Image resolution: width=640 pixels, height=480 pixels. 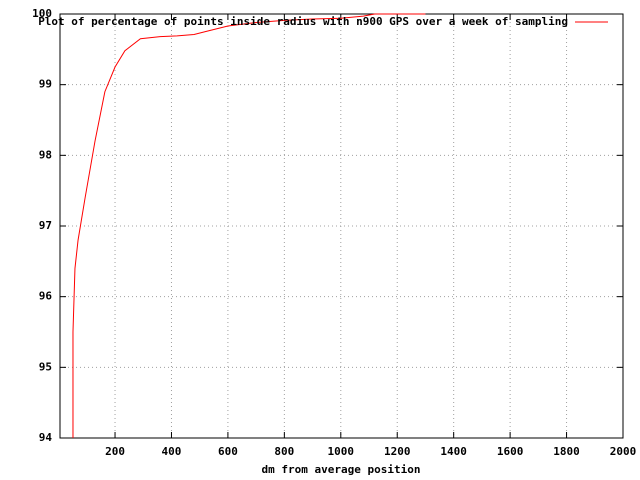 I want to click on x-tick-label: 600, so click(x=228, y=451).